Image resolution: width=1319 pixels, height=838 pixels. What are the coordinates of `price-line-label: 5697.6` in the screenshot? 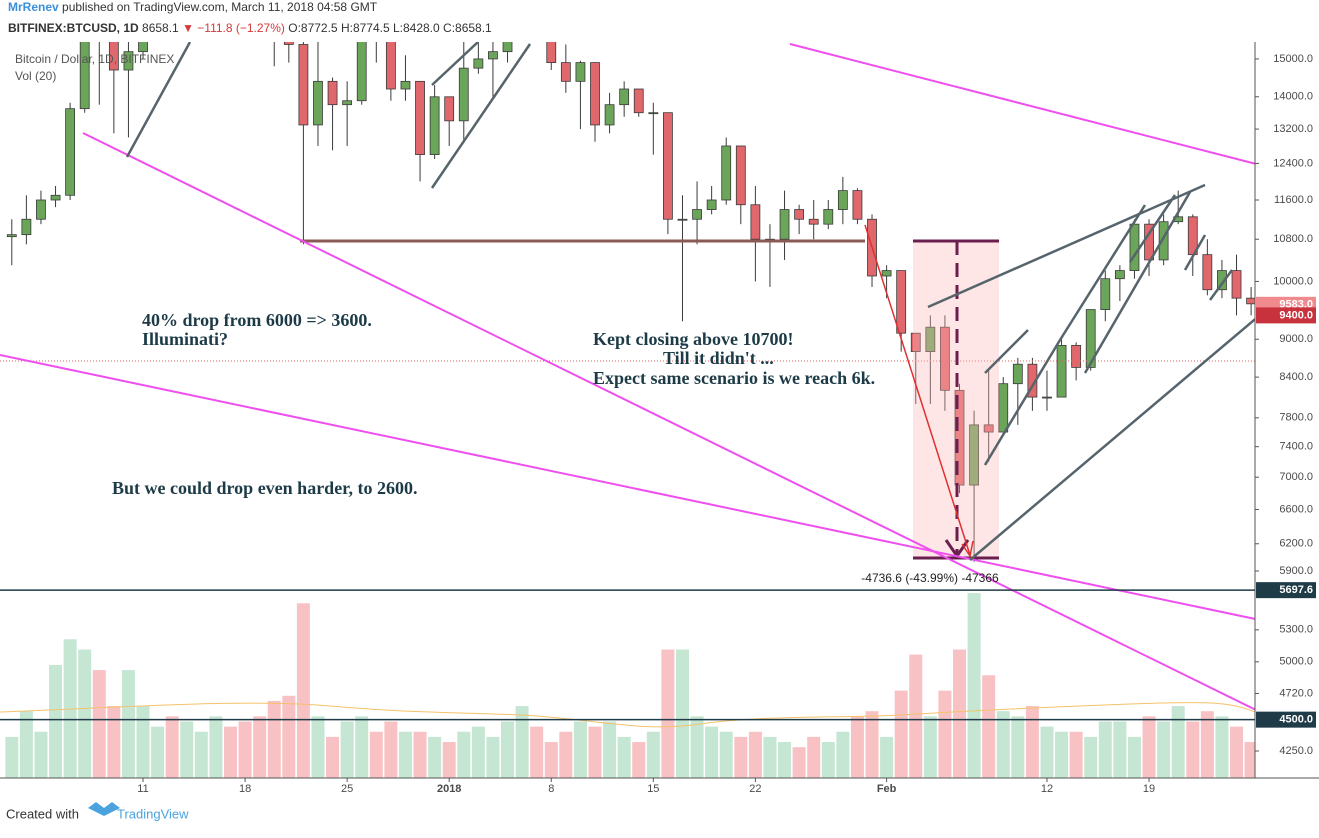 It's located at (1296, 590).